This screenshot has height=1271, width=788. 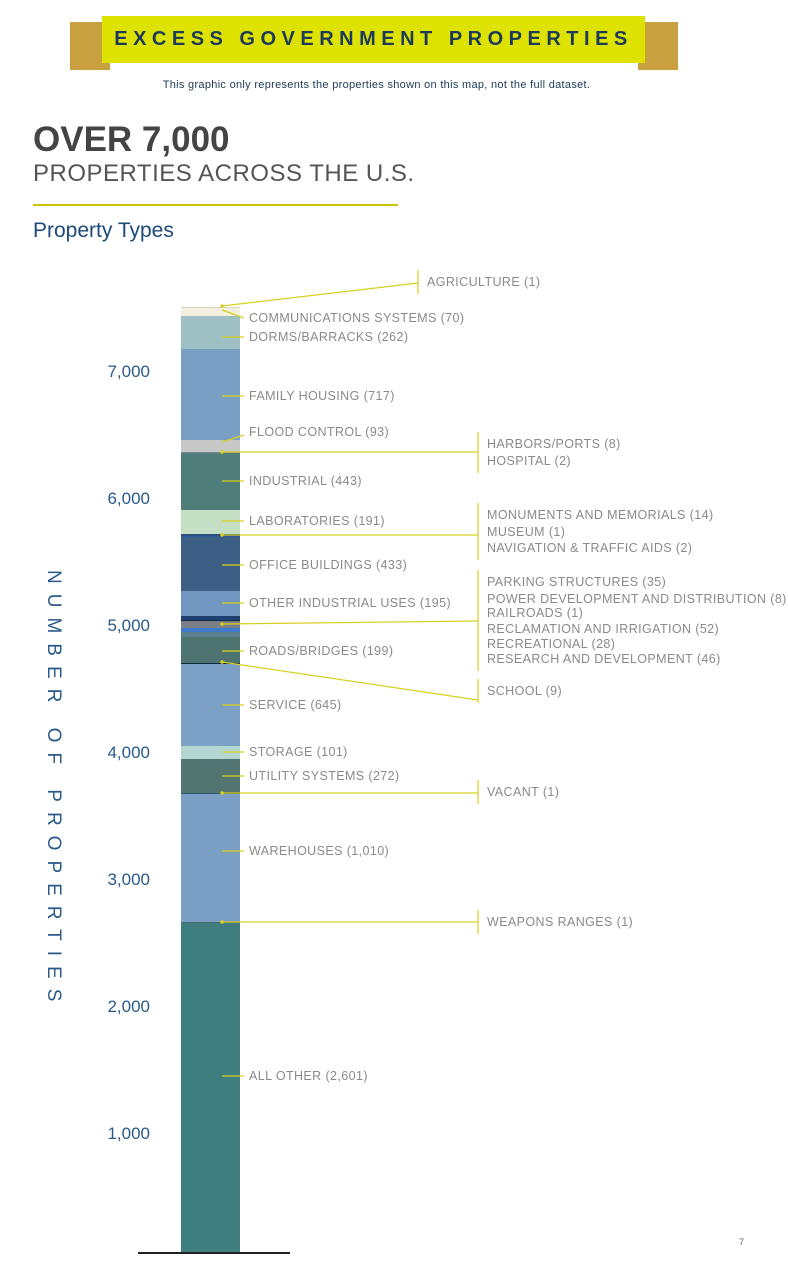 What do you see at coordinates (210, 625) in the screenshot?
I see `bar-segment-reclamation-and-irrigation` at bounding box center [210, 625].